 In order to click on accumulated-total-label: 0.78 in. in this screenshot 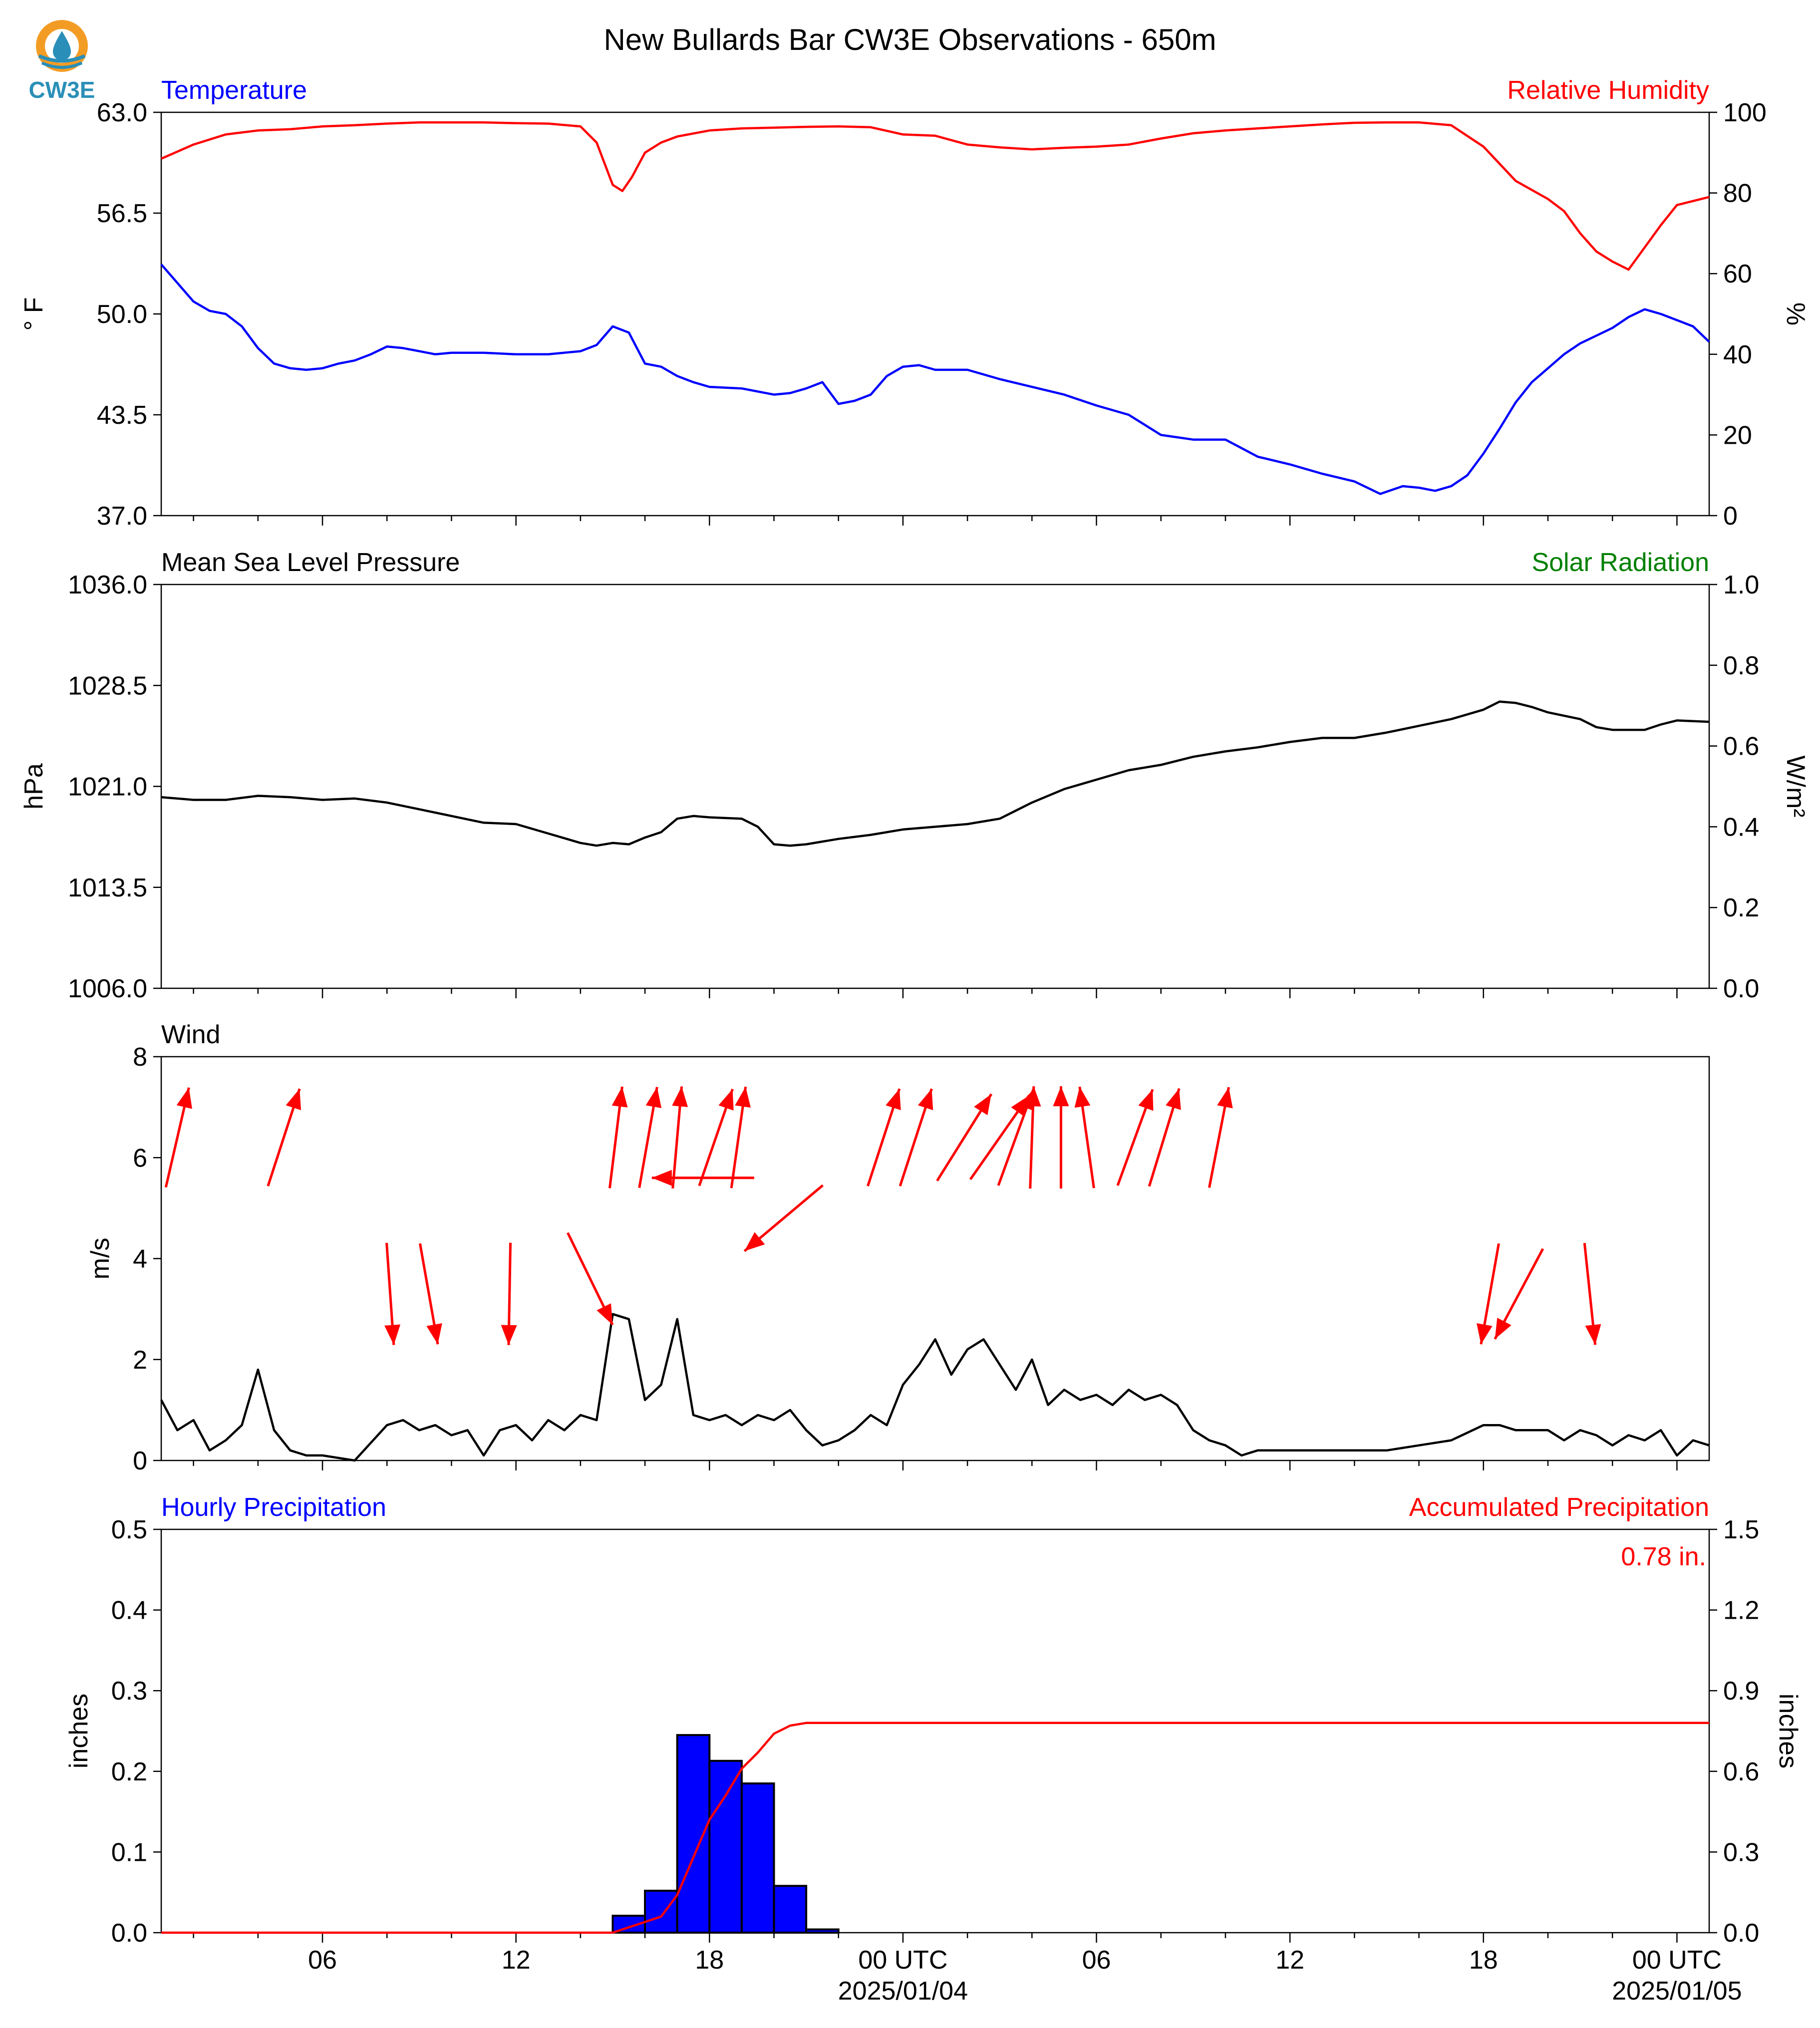, I will do `click(1663, 1556)`.